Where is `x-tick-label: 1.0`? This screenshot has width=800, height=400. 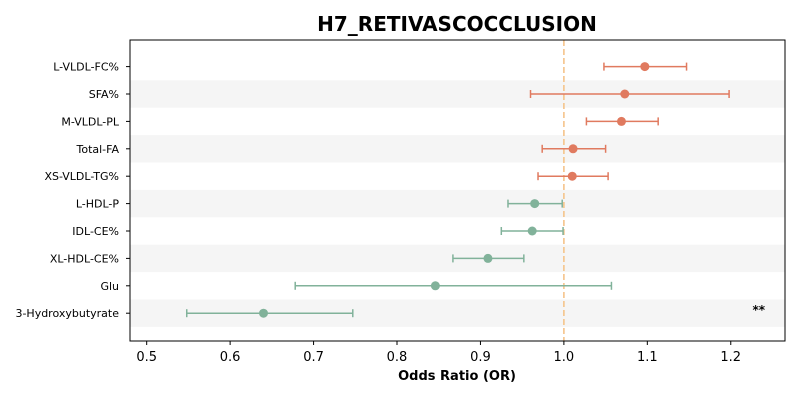 x-tick-label: 1.0 is located at coordinates (564, 357).